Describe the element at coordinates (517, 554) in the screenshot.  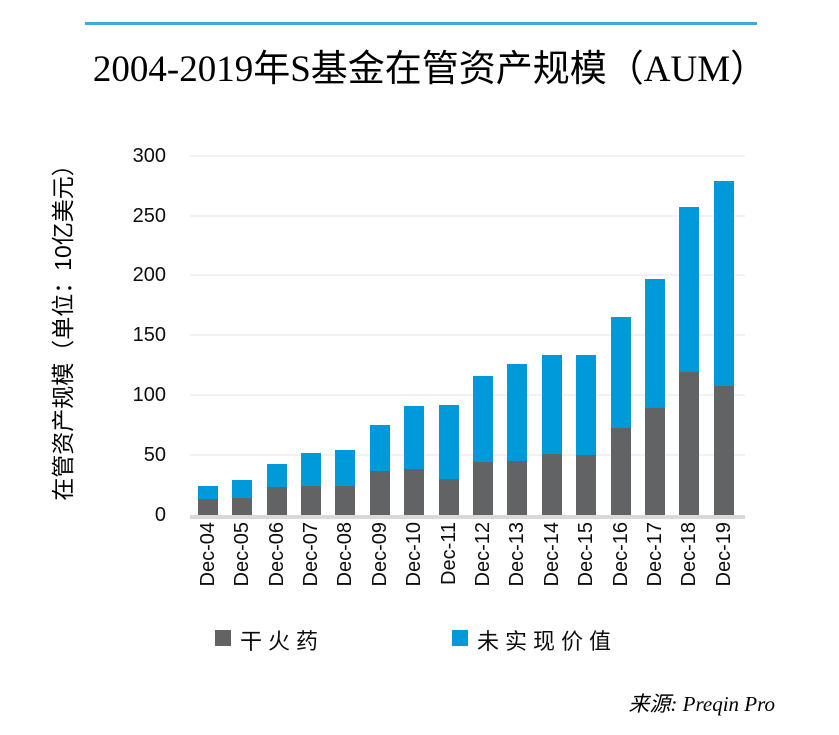
I see `x-tick-label: Dec-13` at that location.